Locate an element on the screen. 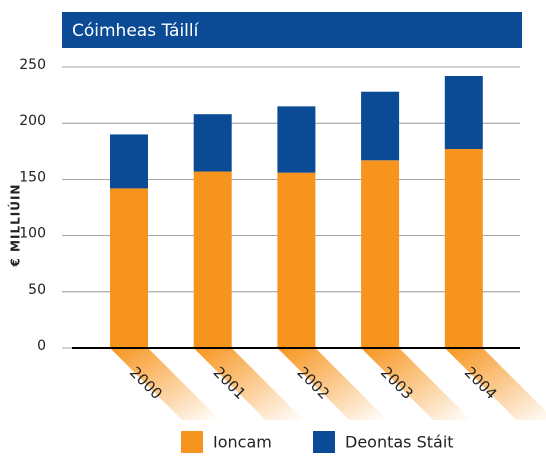 The image size is (546, 456). legend-label: Ioncam is located at coordinates (242, 442).